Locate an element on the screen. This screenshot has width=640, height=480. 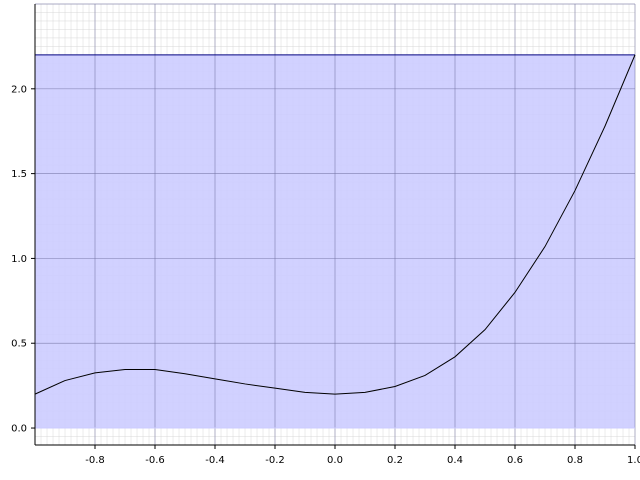
x-tick-label: 0.2 is located at coordinates (395, 460).